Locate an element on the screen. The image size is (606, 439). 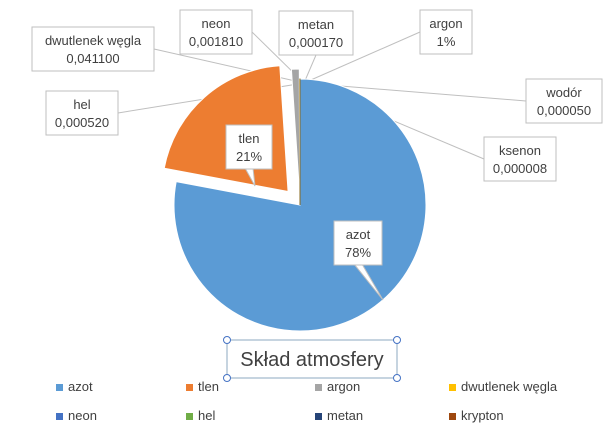
chart-title: Skład atmosfery is located at coordinates (312, 359).